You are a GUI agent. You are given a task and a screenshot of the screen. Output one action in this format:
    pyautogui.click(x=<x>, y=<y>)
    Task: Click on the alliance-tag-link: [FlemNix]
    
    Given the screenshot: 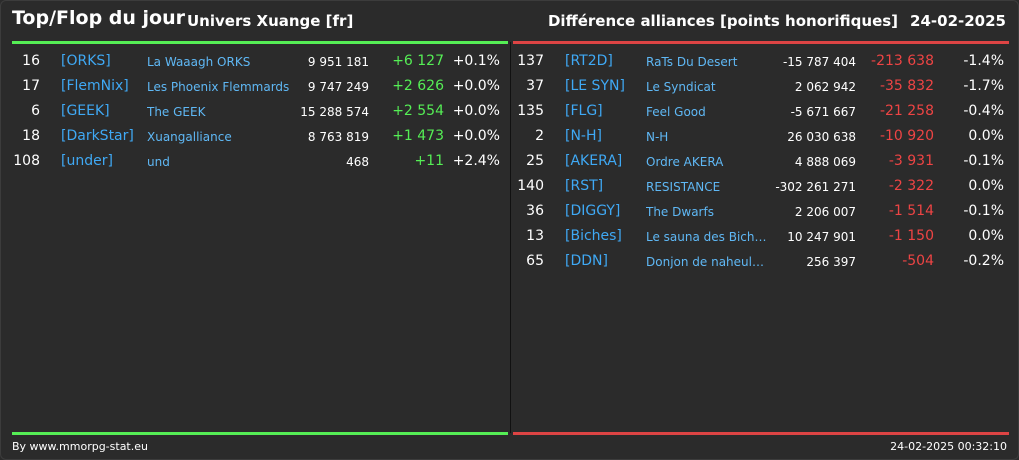 What is the action you would take?
    pyautogui.click(x=95, y=86)
    